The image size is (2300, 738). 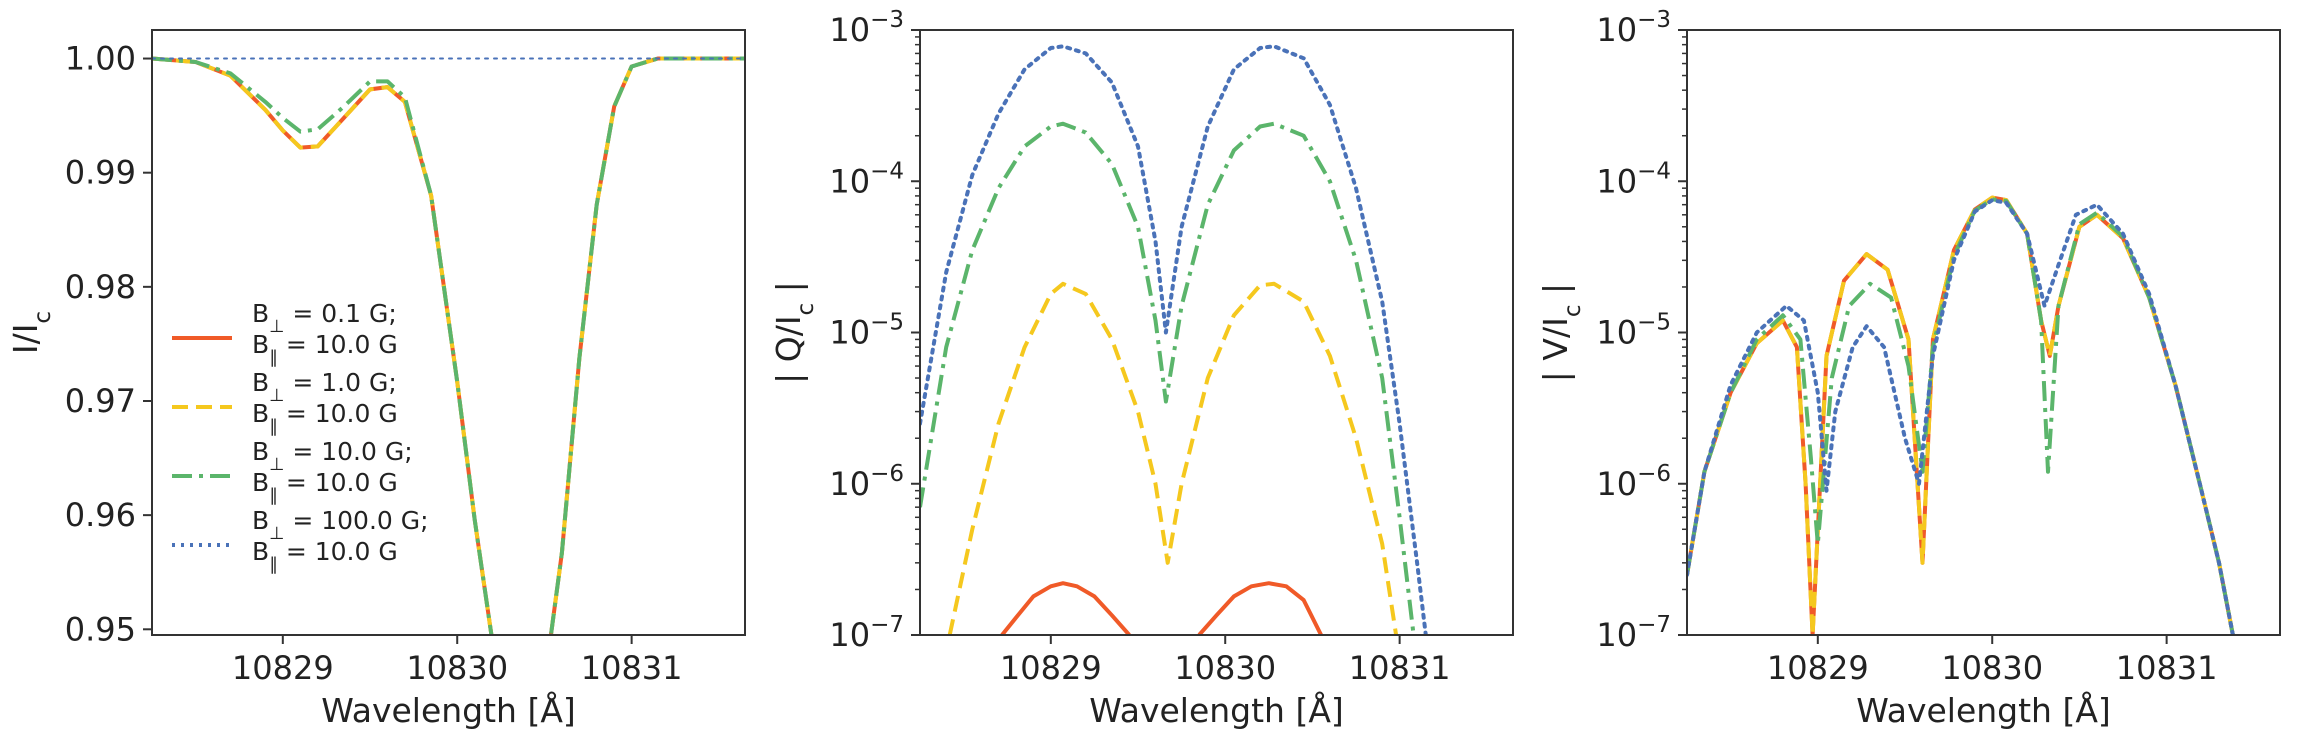 What do you see at coordinates (100, 515) in the screenshot?
I see `y-tick-label: 0.96` at bounding box center [100, 515].